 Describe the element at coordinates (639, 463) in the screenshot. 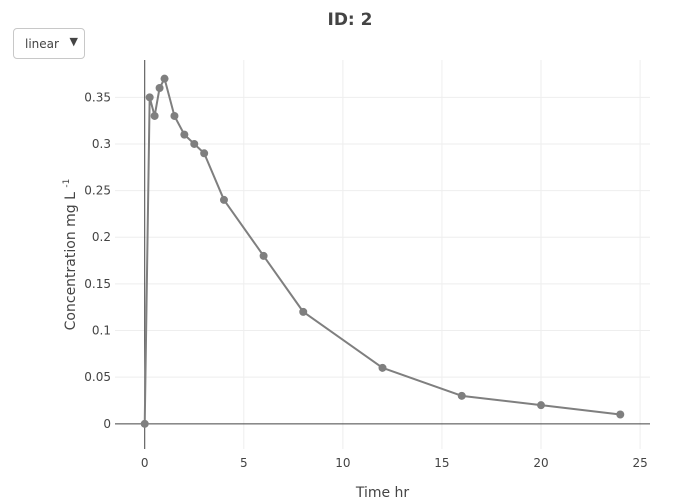

I see `x-tick-label: 25` at that location.